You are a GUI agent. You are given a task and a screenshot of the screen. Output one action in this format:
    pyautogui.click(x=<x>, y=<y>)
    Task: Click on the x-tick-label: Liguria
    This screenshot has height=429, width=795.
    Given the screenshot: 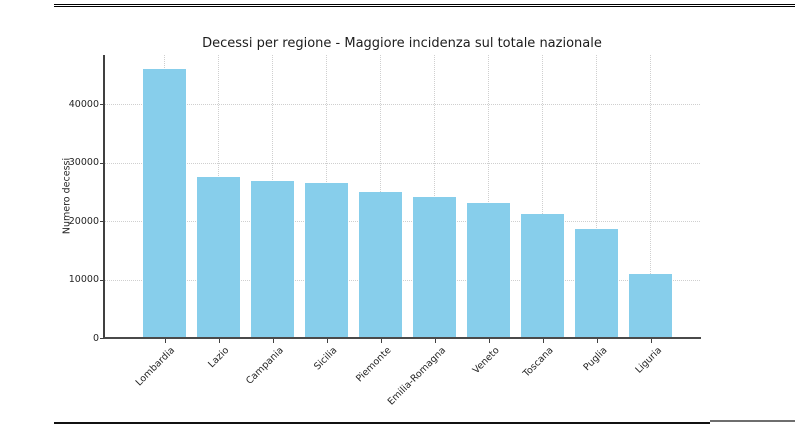 What is the action you would take?
    pyautogui.click(x=648, y=360)
    